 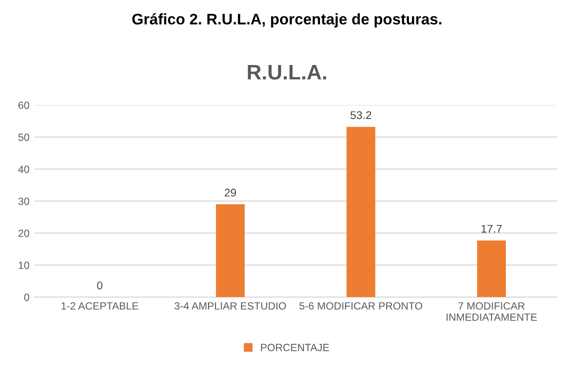 What do you see at coordinates (492, 228) in the screenshot?
I see `data-label: 17.7` at bounding box center [492, 228].